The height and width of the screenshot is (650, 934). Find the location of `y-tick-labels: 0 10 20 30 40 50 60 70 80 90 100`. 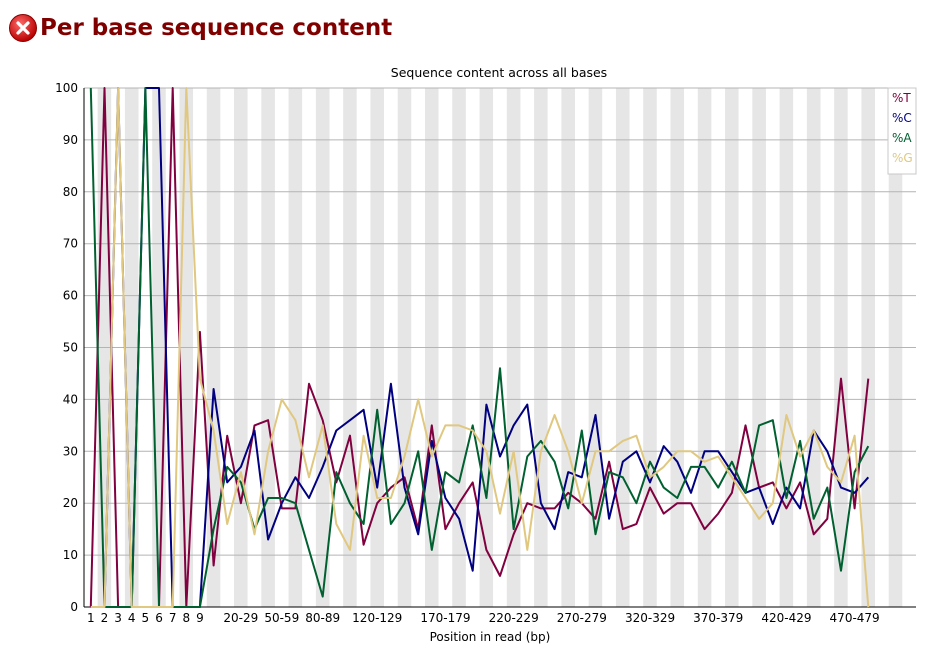

y-tick-labels: 0 10 20 30 40 50 60 70 80 90 100 is located at coordinates (66, 347).